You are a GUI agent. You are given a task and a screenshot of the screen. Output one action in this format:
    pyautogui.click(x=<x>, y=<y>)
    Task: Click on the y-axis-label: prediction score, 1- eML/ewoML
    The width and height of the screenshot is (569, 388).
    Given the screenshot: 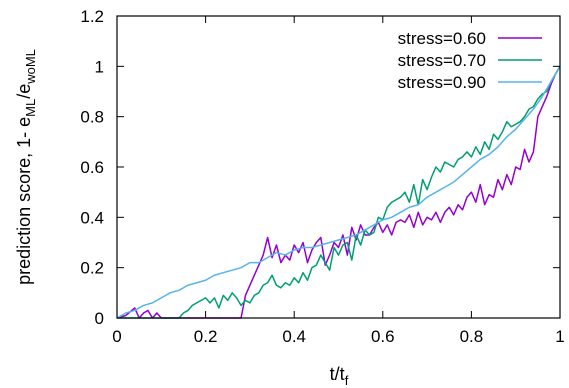 What is the action you would take?
    pyautogui.click(x=26, y=167)
    